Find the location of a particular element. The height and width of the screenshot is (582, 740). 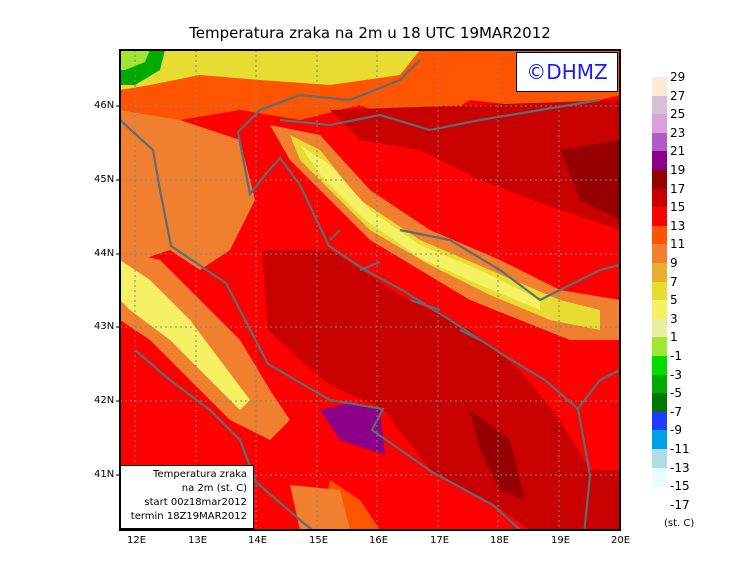

lon-label: 15E is located at coordinates (319, 540).